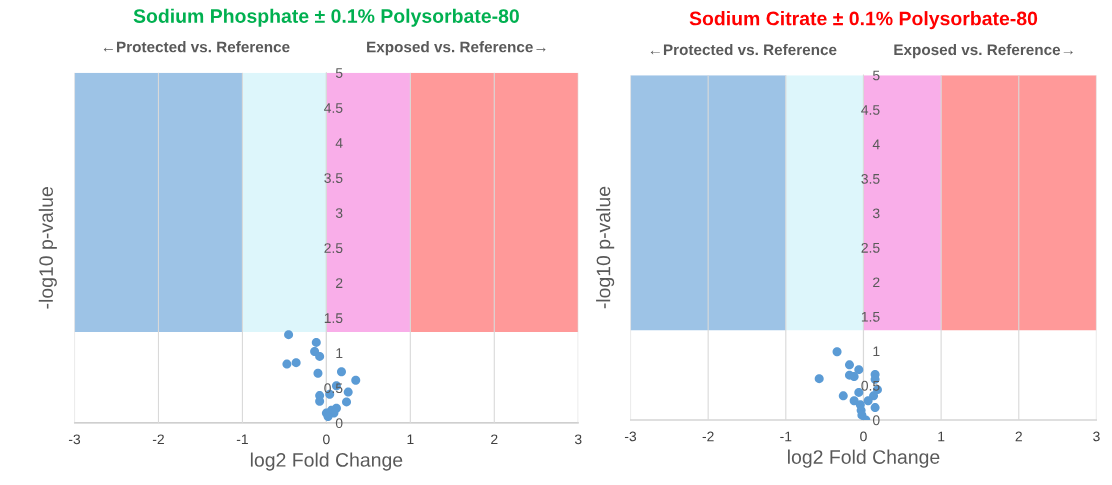  What do you see at coordinates (326, 17) in the screenshot?
I see `chart-title: Sodium Phosphate ± 0.1% Polysorbate-80` at bounding box center [326, 17].